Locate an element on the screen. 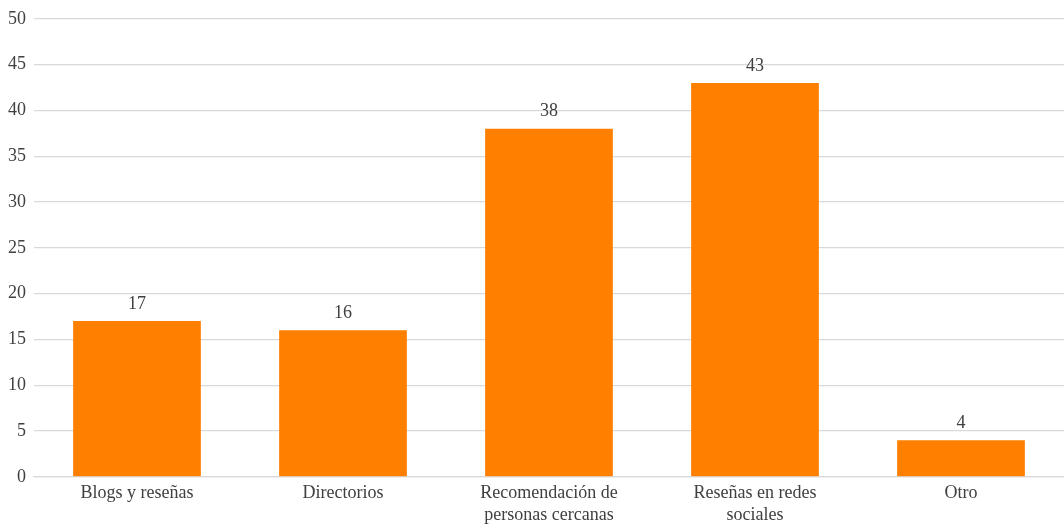 The width and height of the screenshot is (1064, 532). y-tick-label: 35 is located at coordinates (17, 154).